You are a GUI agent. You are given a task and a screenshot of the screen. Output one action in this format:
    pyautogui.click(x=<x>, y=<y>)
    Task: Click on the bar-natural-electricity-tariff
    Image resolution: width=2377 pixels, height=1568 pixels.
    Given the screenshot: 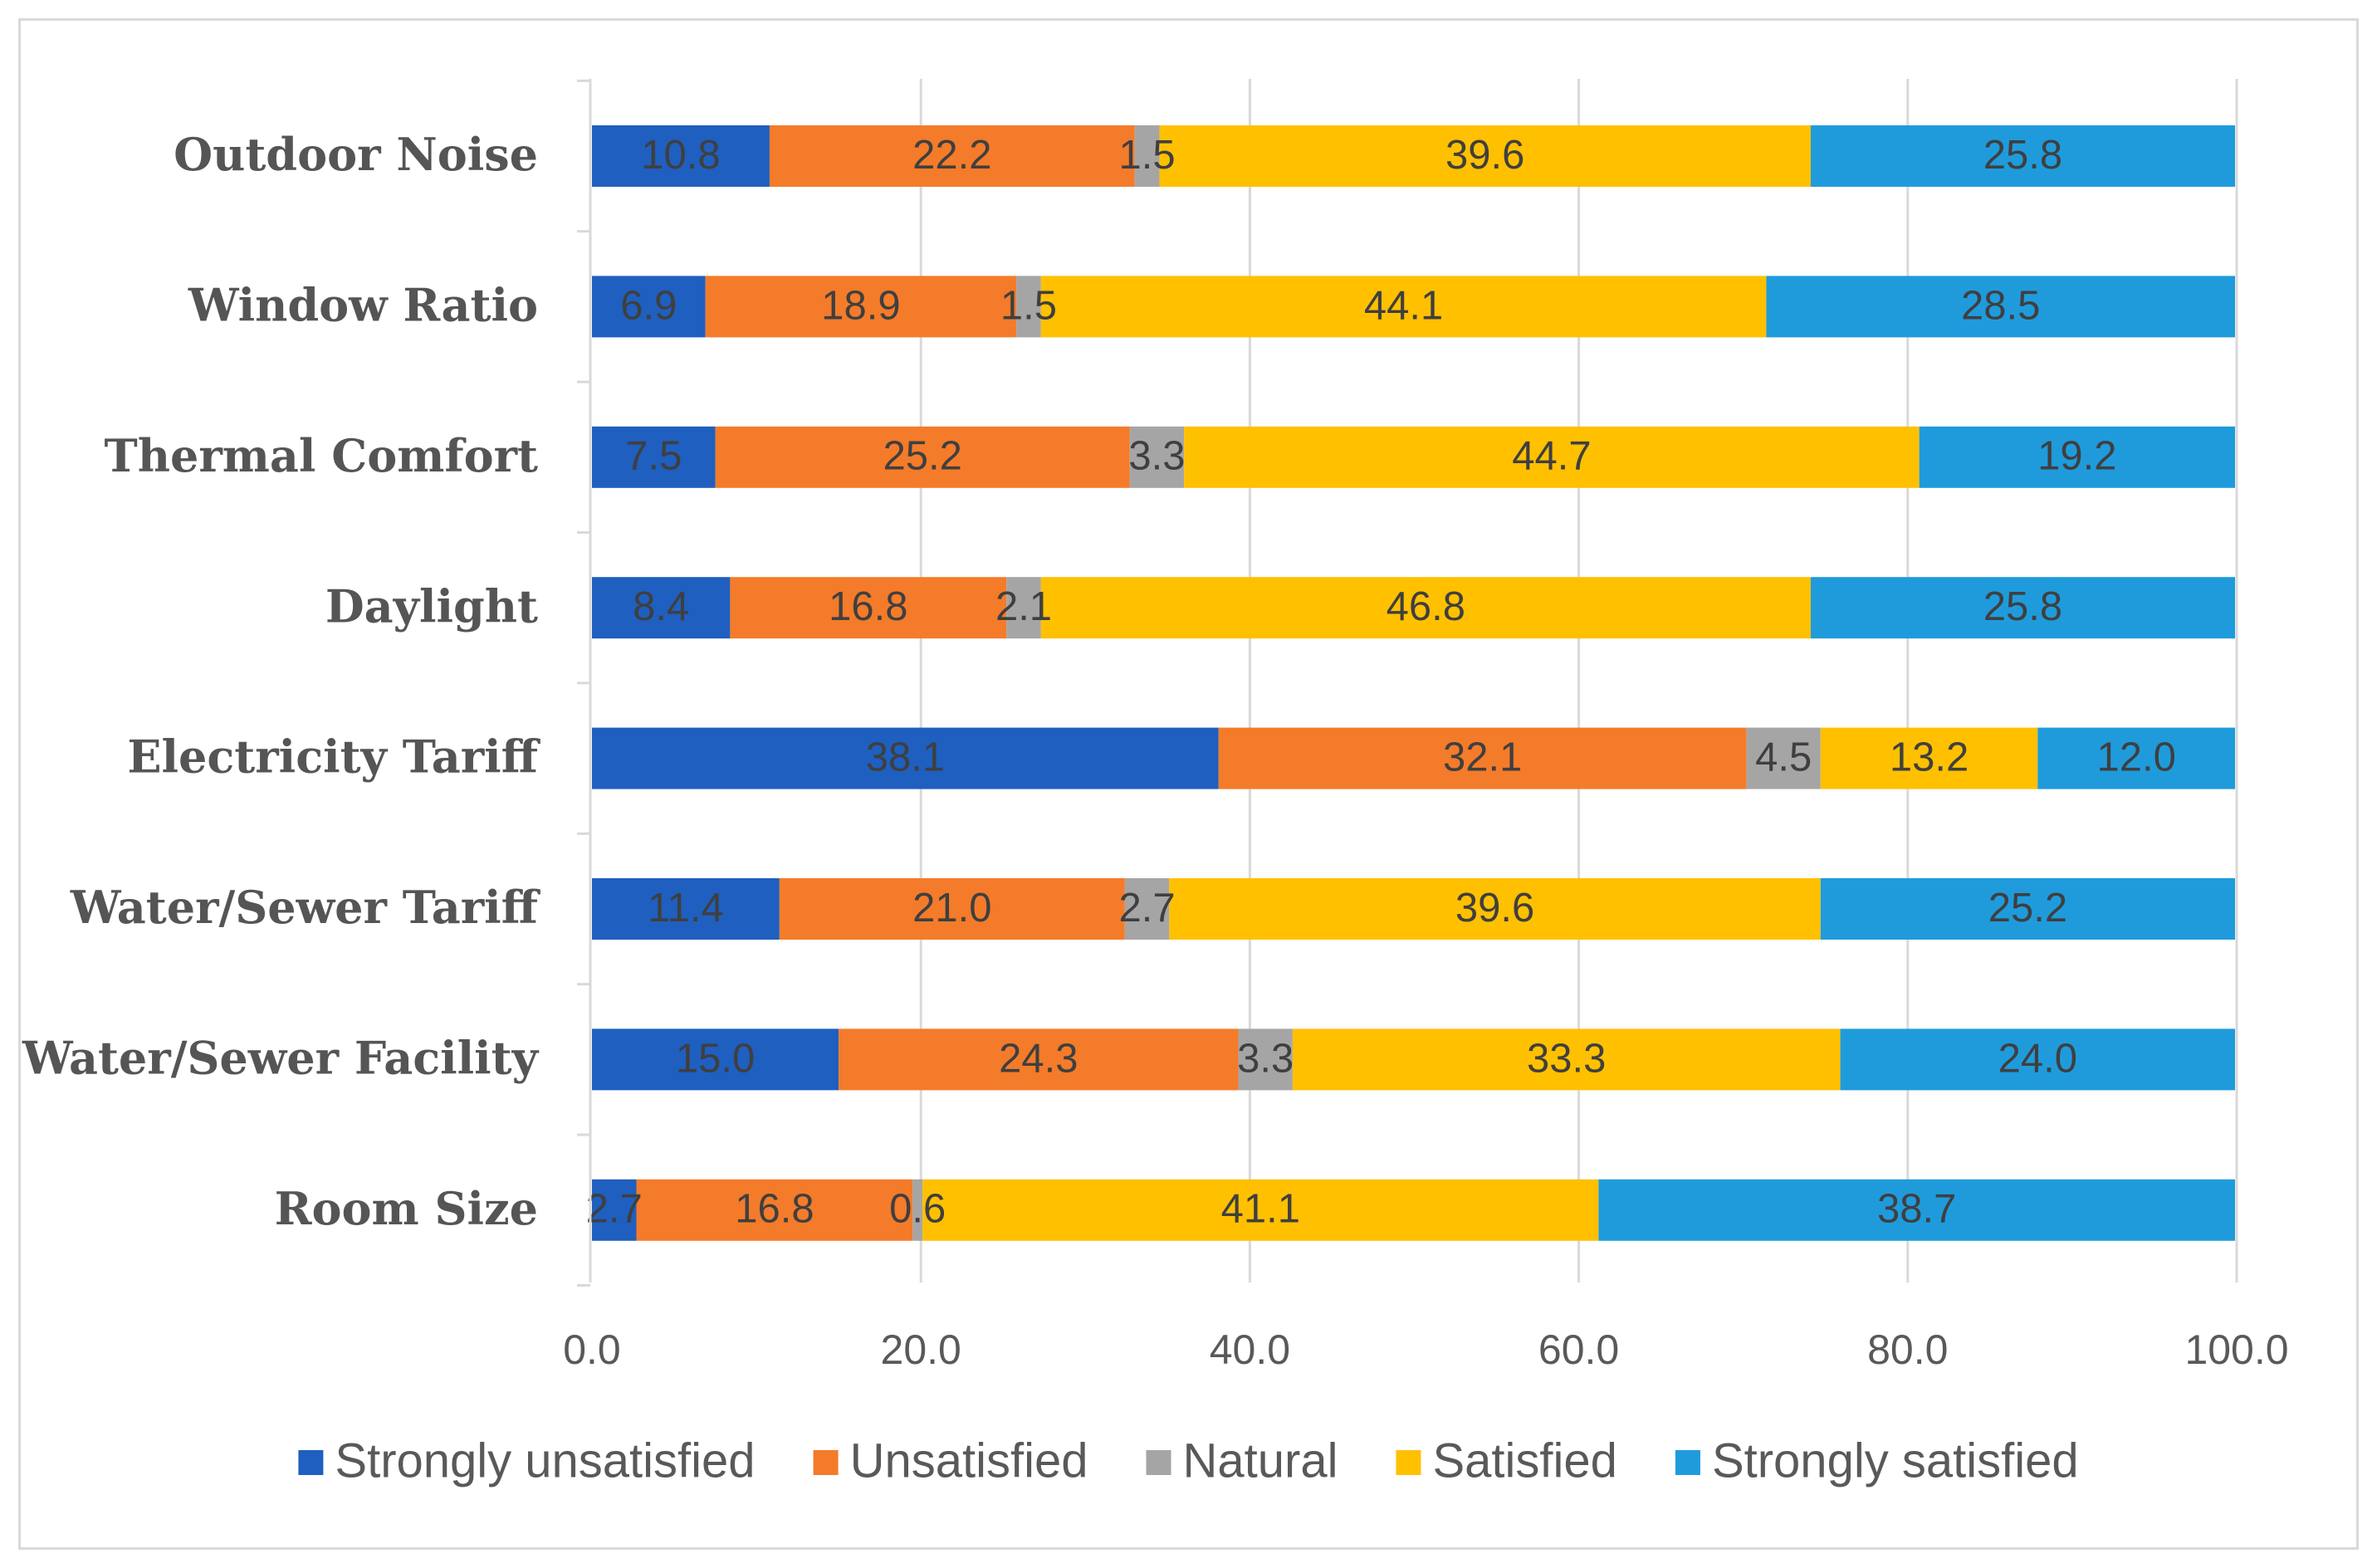 What is the action you would take?
    pyautogui.click(x=1783, y=758)
    